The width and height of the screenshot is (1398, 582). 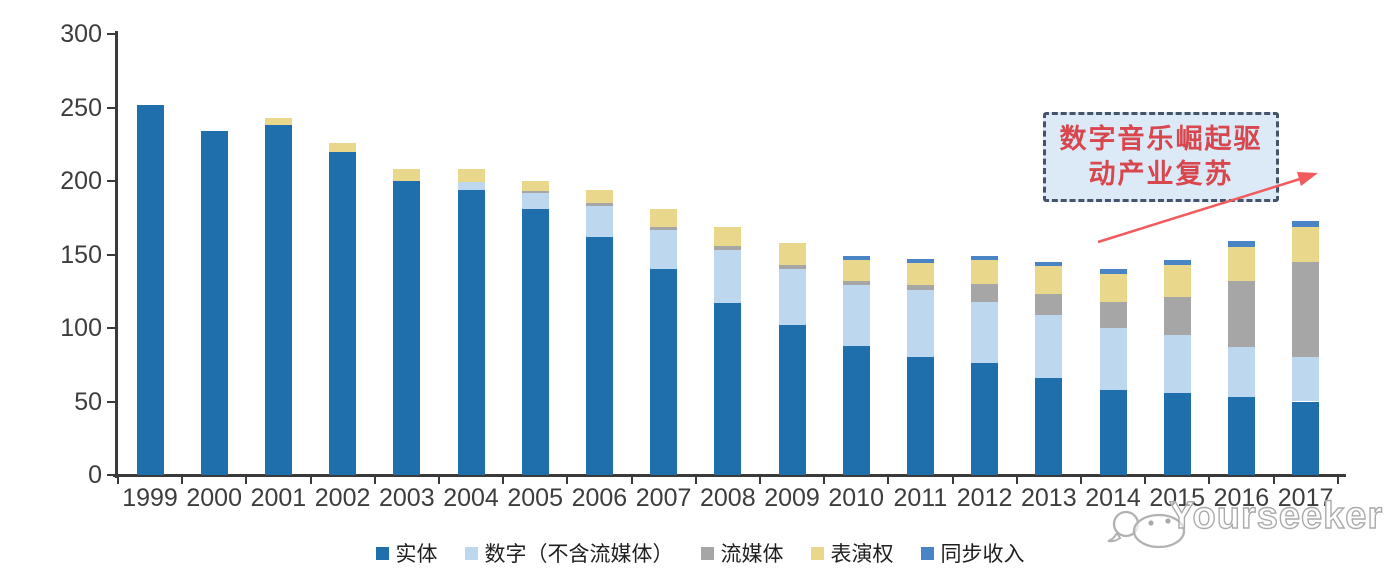 What do you see at coordinates (856, 315) in the screenshot?
I see `bar-segment-2010-digital-ex-streaming` at bounding box center [856, 315].